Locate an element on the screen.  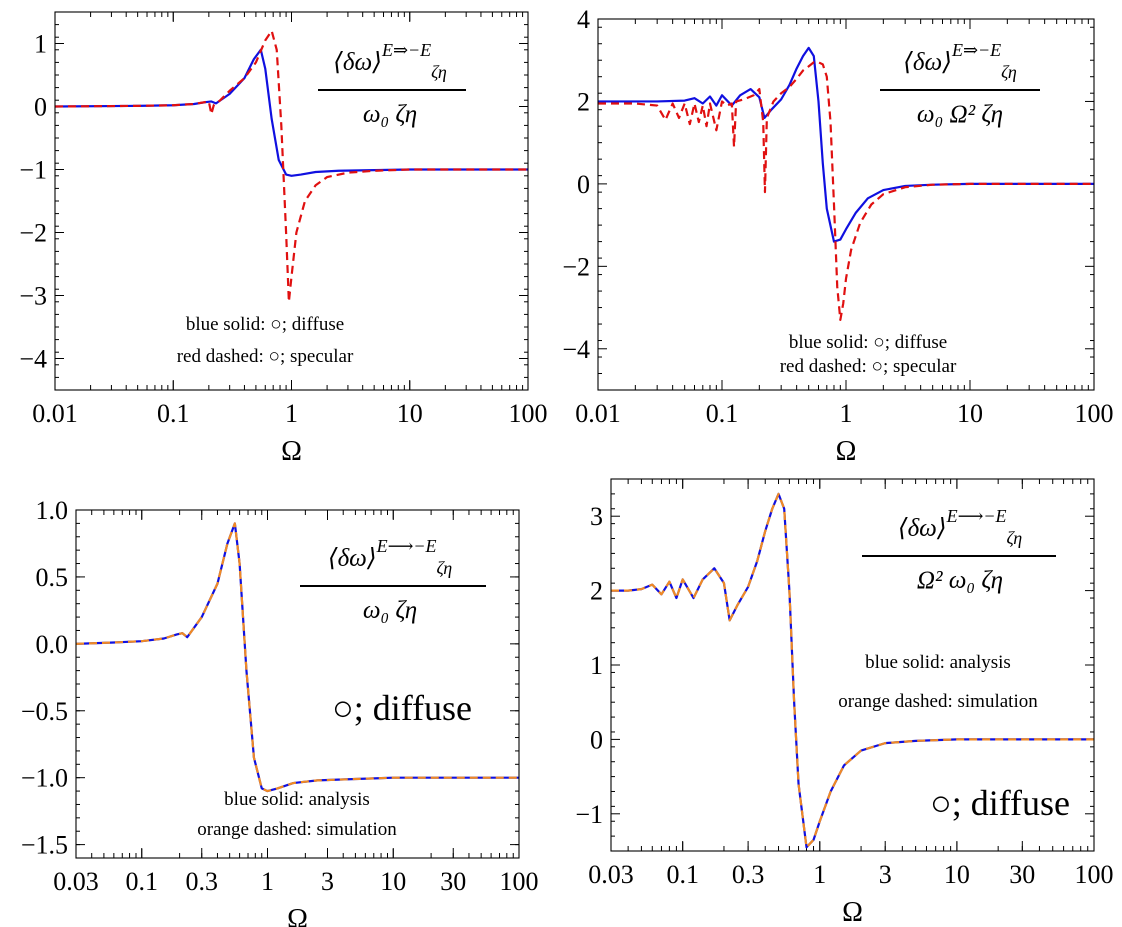
y-tick-label: −1.5 is located at coordinates (44, 845).